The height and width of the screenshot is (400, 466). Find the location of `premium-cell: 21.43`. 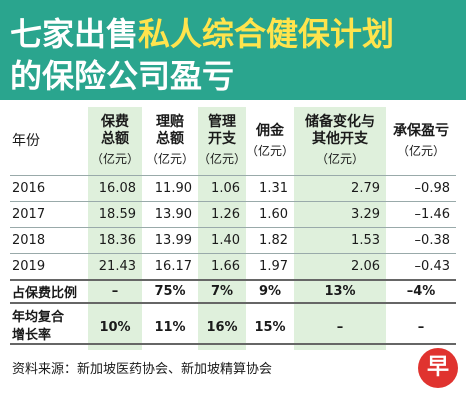

premium-cell: 21.43 is located at coordinates (115, 266).